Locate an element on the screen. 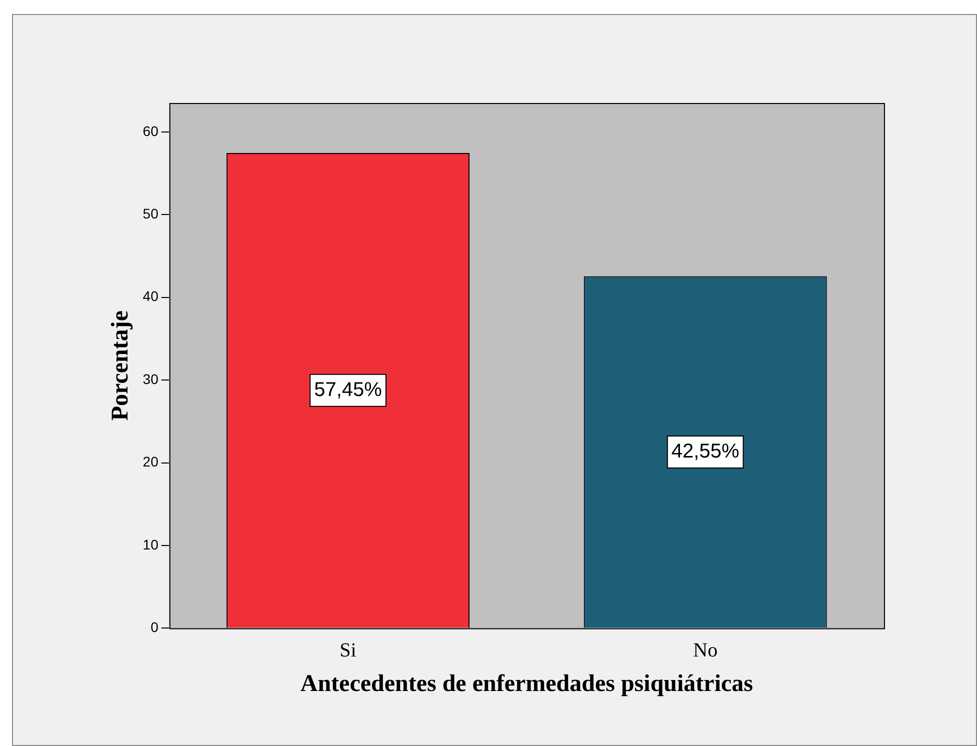 Image resolution: width=977 pixels, height=746 pixels. y-tick-label: 10 is located at coordinates (150, 544).